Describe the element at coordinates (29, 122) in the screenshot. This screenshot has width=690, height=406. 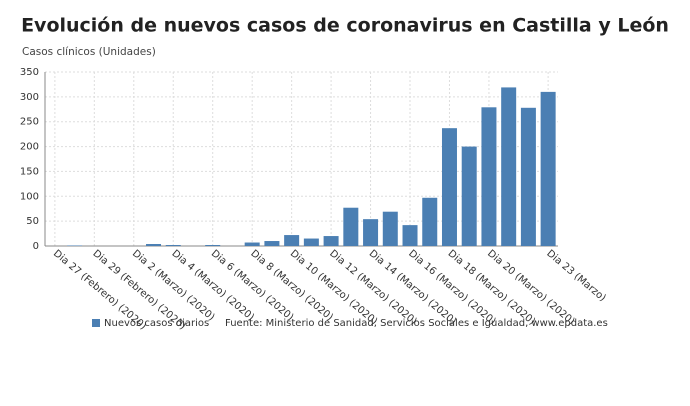
I see `y-tick-label: 250` at that location.